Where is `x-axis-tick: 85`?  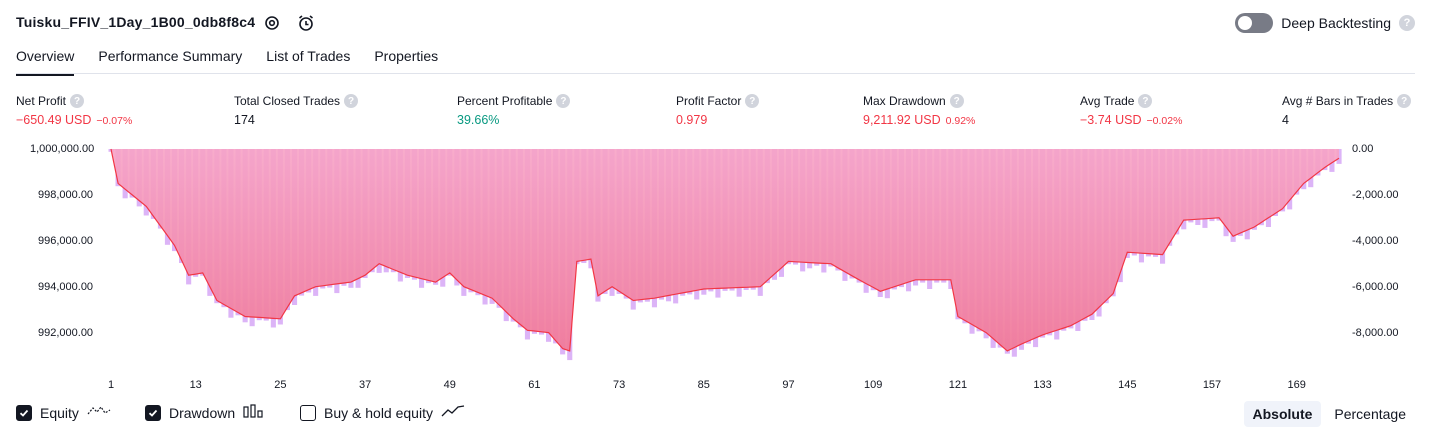
x-axis-tick: 85 is located at coordinates (704, 385).